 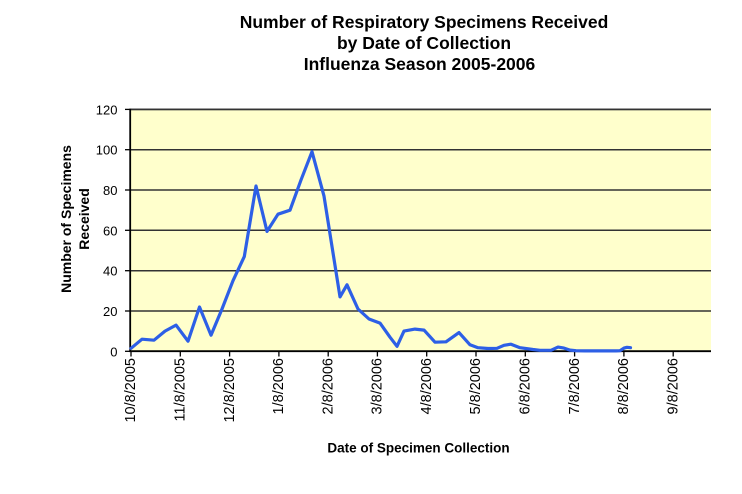 What do you see at coordinates (230, 390) in the screenshot?
I see `svg-text: 12/8/2005` at bounding box center [230, 390].